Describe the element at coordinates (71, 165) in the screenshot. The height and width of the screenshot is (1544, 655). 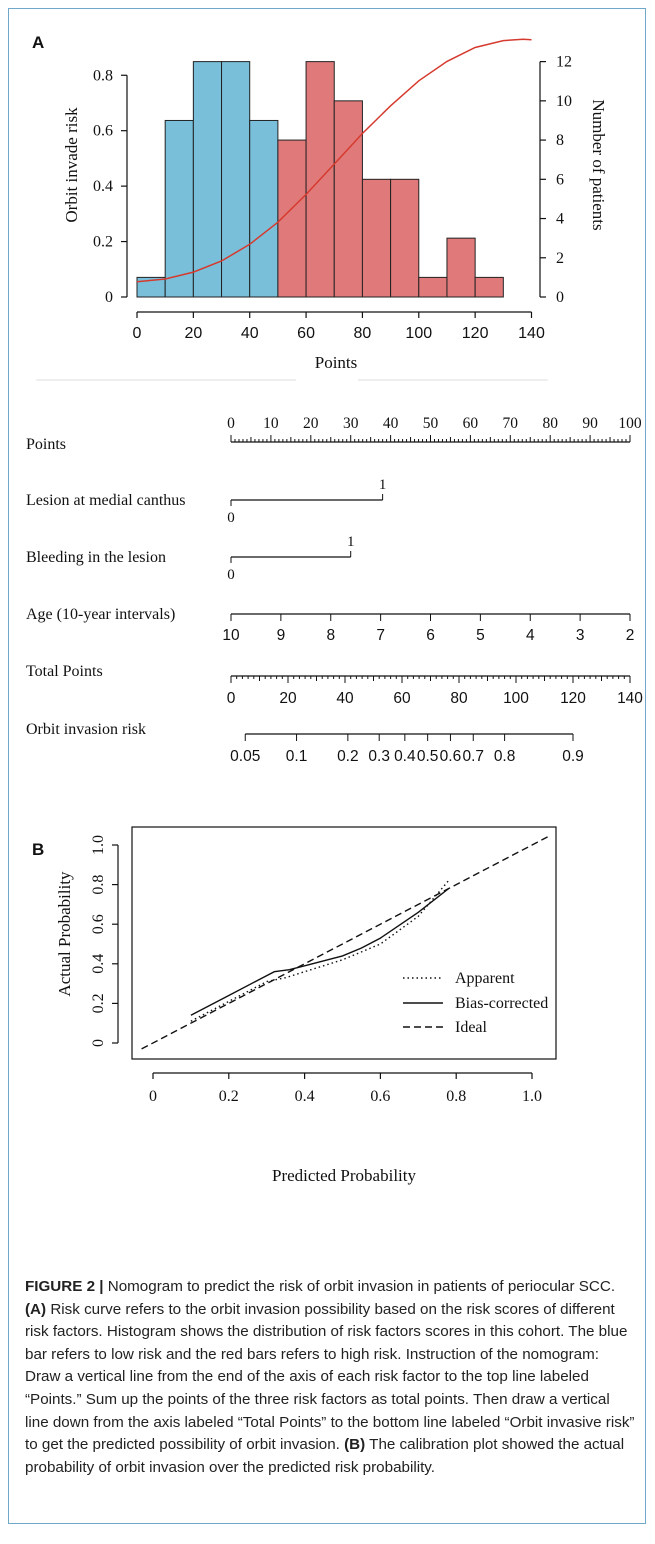
I see `histogram-left-y-axis-label: Orbit invade risk` at that location.